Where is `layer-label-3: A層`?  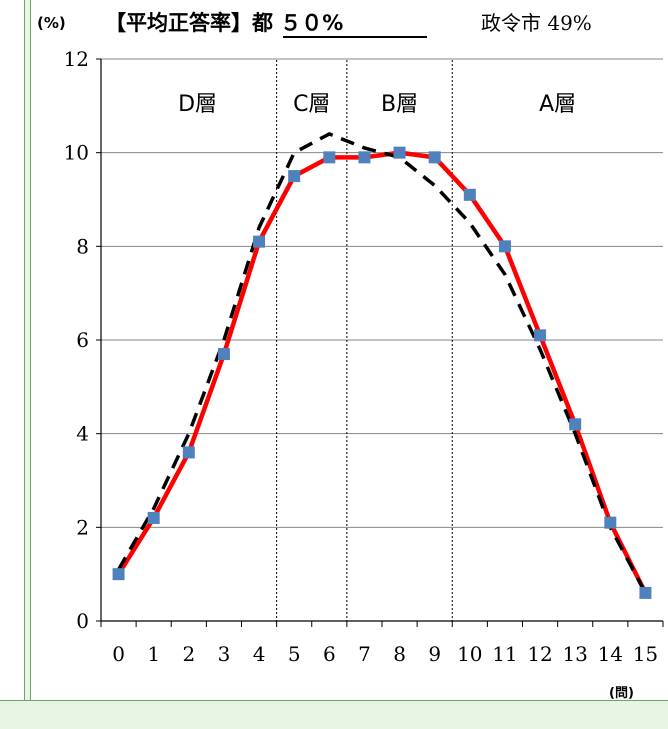 layer-label-3: A層 is located at coordinates (557, 104).